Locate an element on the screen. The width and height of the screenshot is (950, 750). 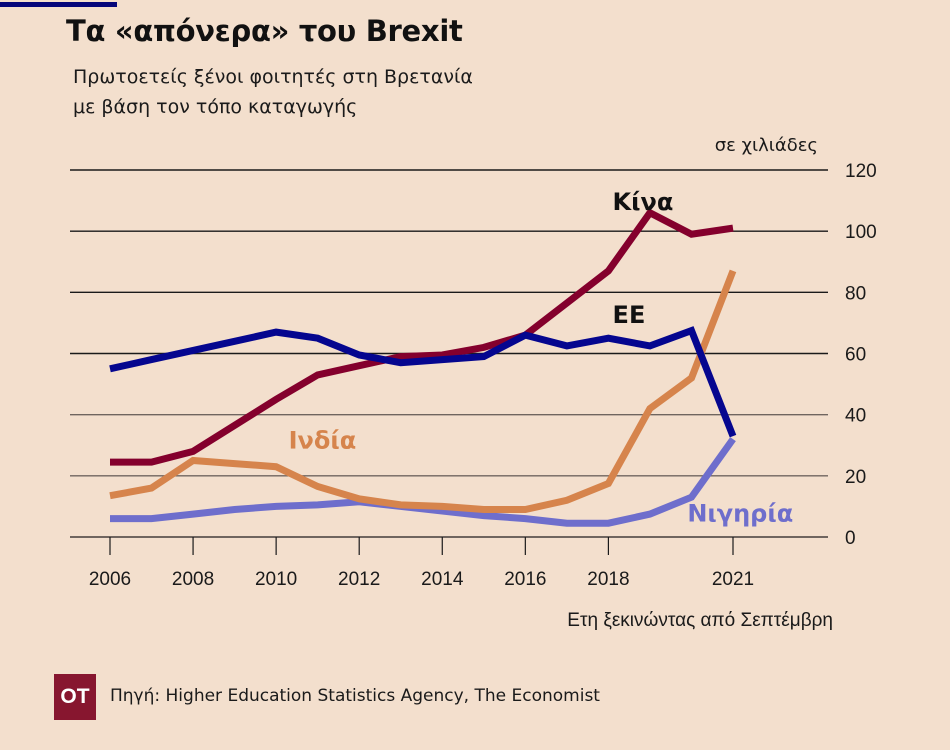
accent-bar is located at coordinates (58, 4).